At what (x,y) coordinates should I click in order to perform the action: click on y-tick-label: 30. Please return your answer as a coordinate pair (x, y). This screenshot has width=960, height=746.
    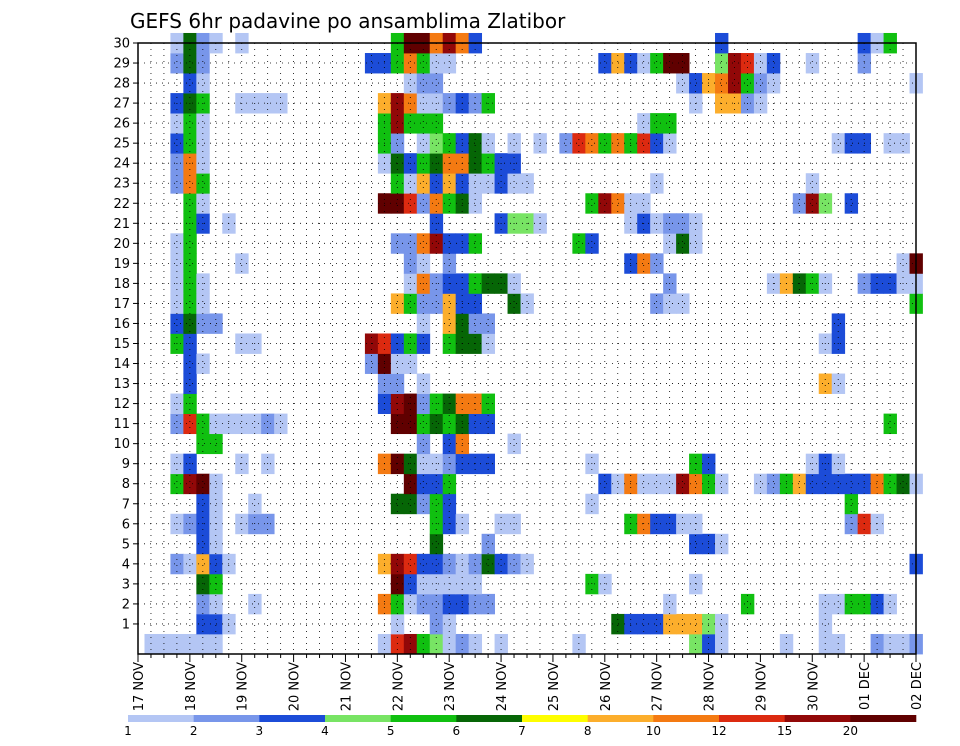
    Looking at the image, I should click on (121, 44).